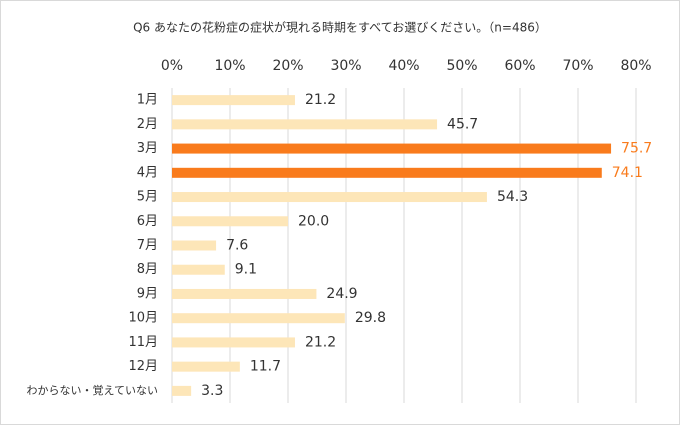  What do you see at coordinates (512, 197) in the screenshot?
I see `value-label: 54.3` at bounding box center [512, 197].